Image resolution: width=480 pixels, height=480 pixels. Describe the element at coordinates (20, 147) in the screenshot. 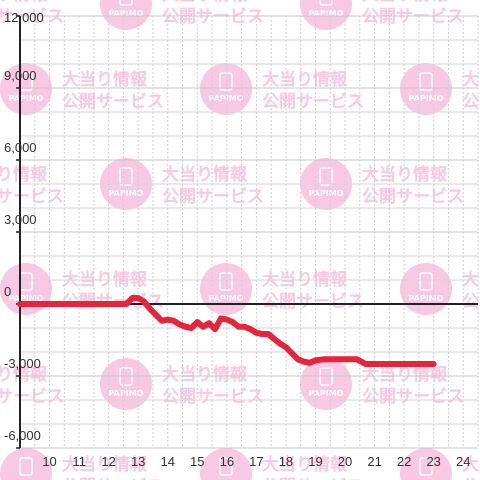

I see `y-tick-label: 6,000` at that location.